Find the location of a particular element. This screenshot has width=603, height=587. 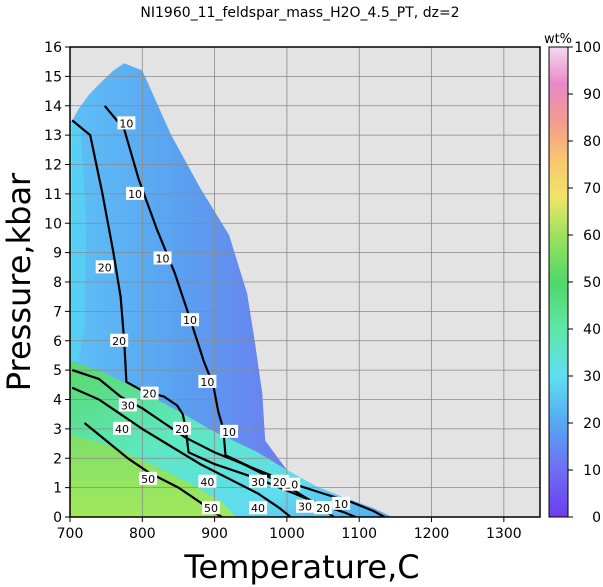

y-tick-label: 10 is located at coordinates (53, 224).